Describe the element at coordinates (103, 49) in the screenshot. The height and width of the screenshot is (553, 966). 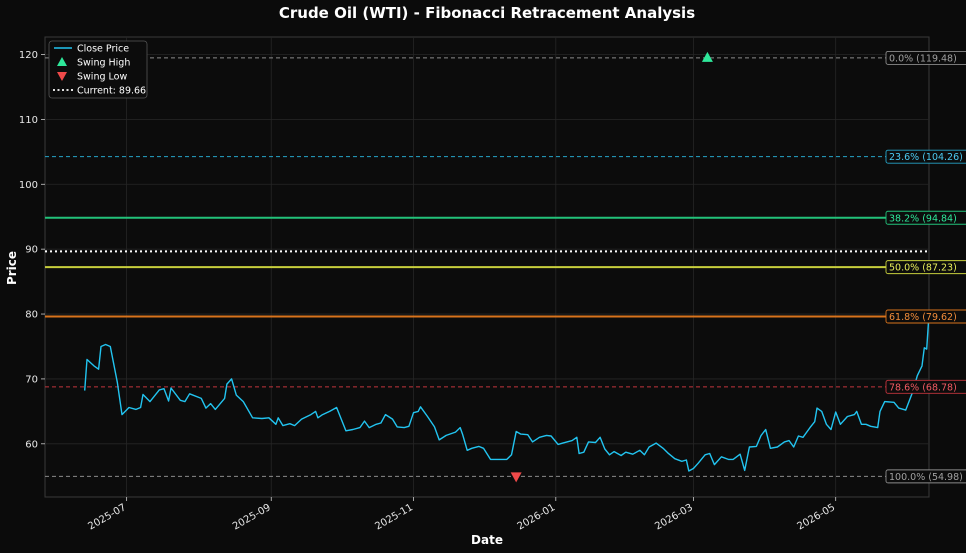
I see `legend-label: Close Price` at that location.